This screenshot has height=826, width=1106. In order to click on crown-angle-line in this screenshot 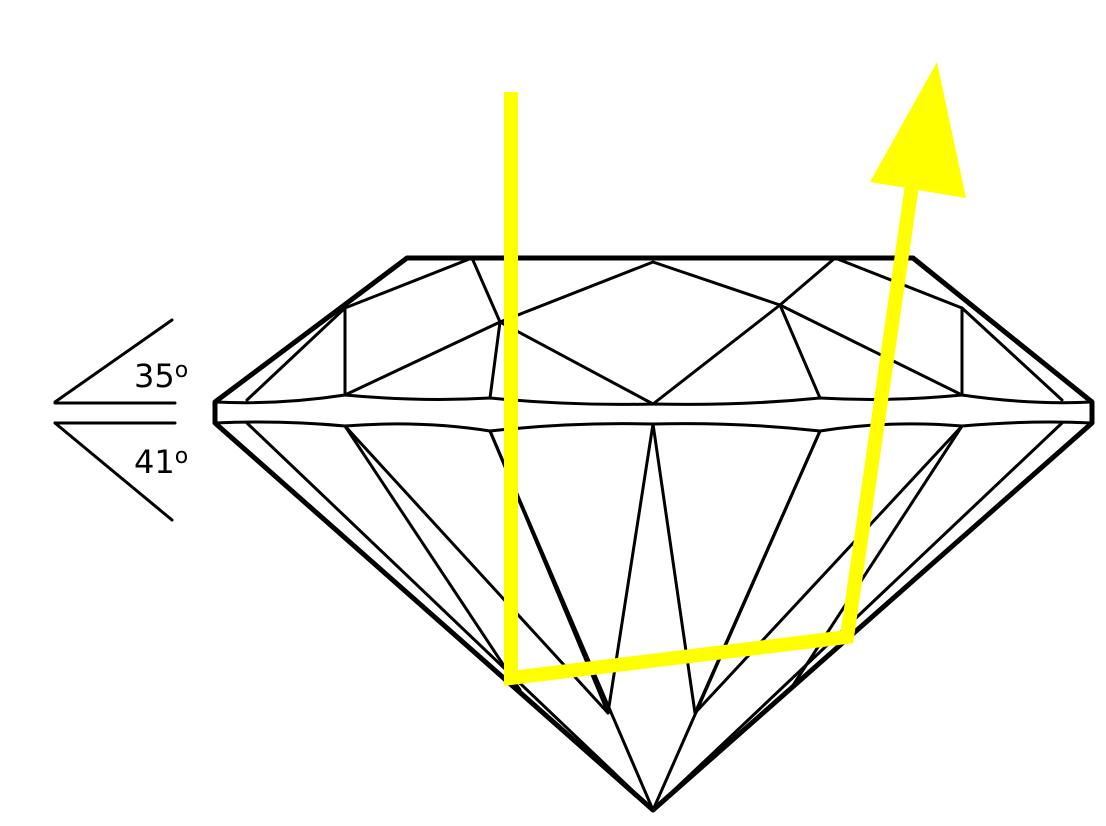, I will do `click(113, 361)`.